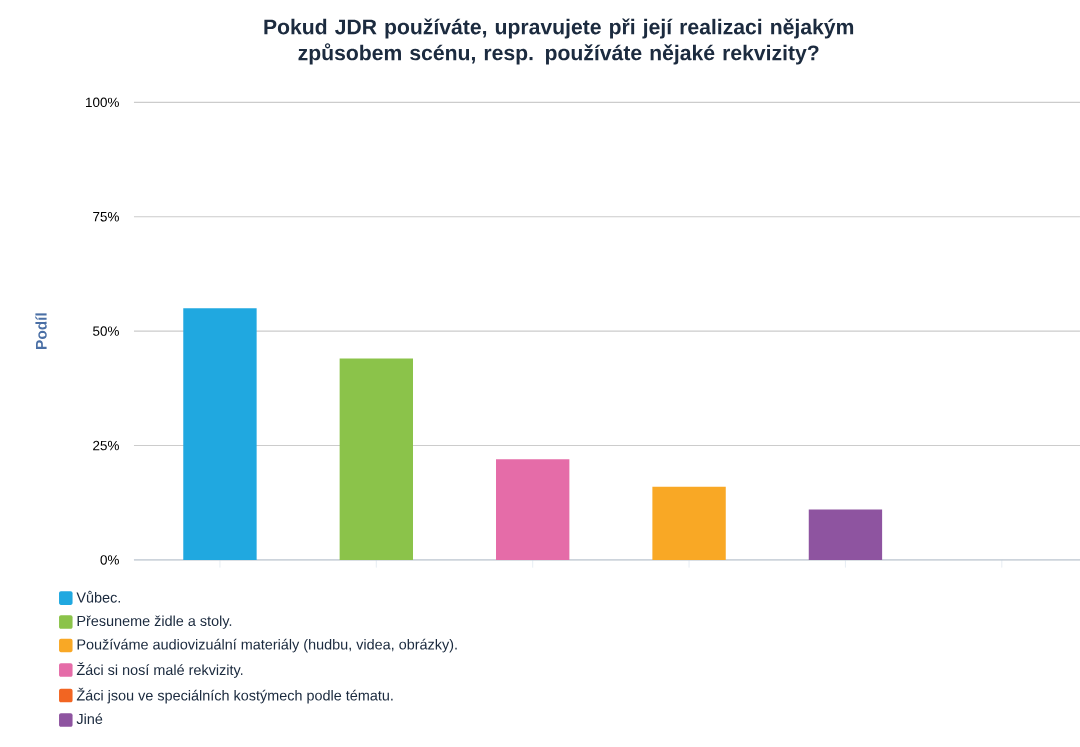 The width and height of the screenshot is (1080, 747). I want to click on y-tick-label: 50%, so click(106, 331).